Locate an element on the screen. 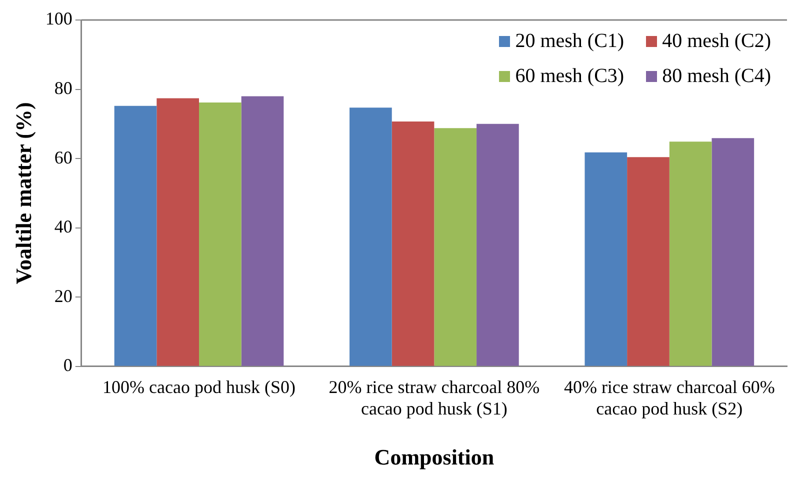 The image size is (789, 484). x-axis-title: Composition is located at coordinates (434, 457).